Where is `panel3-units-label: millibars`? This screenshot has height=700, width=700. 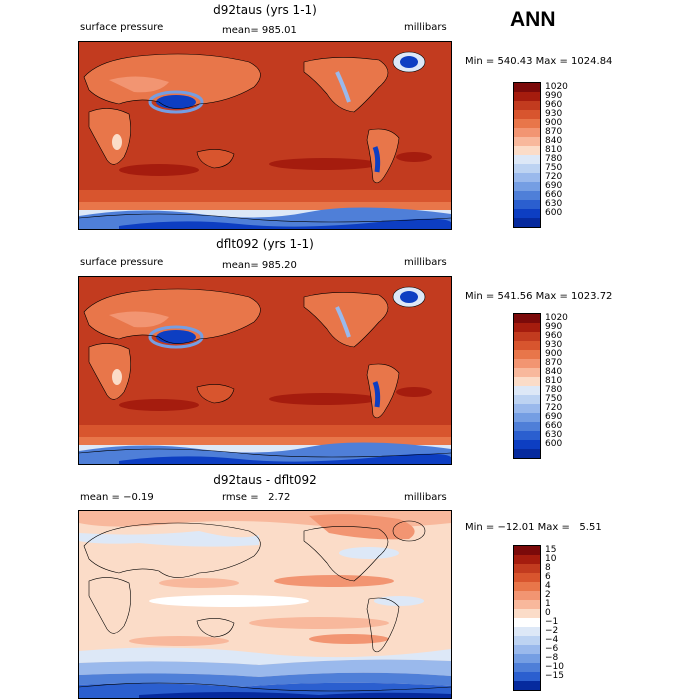 panel3-units-label: millibars is located at coordinates (425, 497).